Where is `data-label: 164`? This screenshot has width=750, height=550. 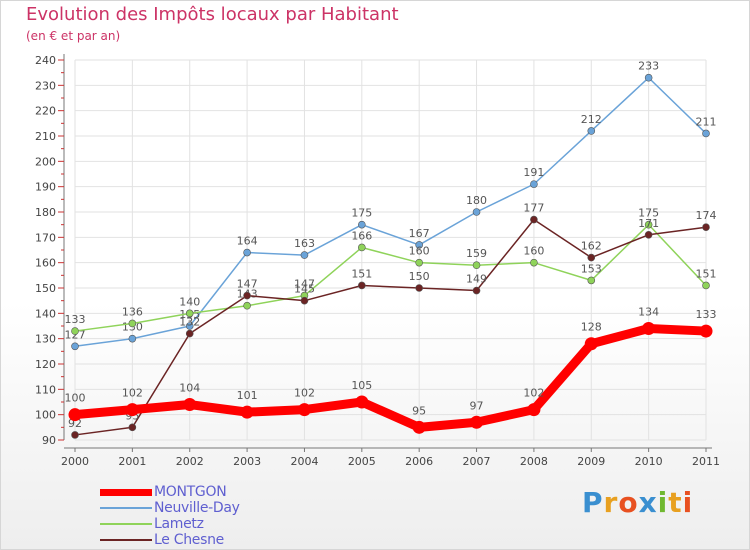
data-label: 164 is located at coordinates (247, 241).